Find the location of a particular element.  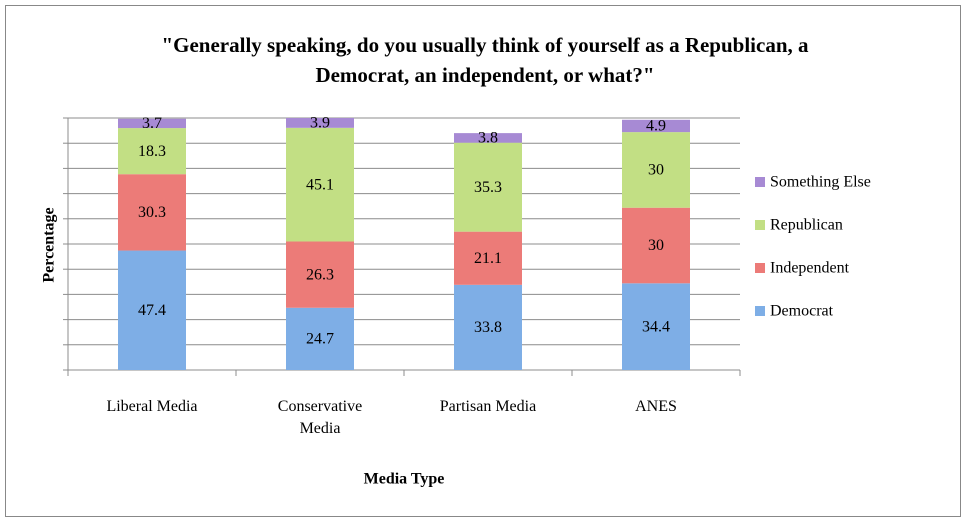

data-label: 30.3 is located at coordinates (152, 212).